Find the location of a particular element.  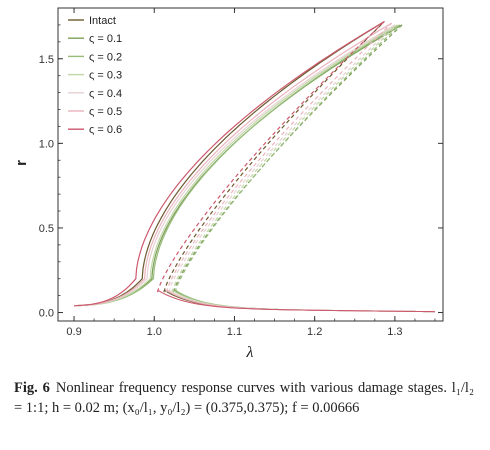

y-tick-label: 1.5 is located at coordinates (46, 60).